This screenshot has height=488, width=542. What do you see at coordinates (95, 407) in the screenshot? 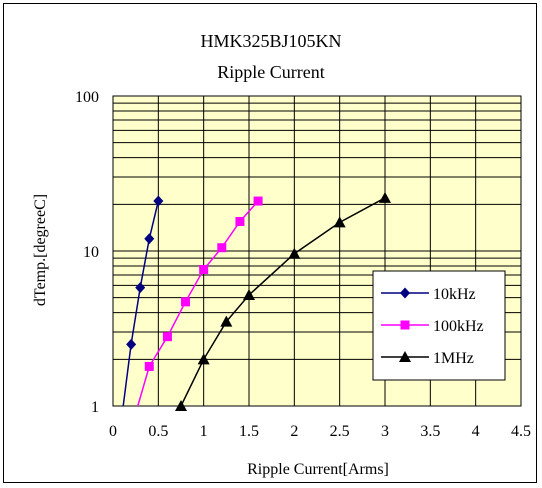
I see `y-tick-label: 1` at bounding box center [95, 407].